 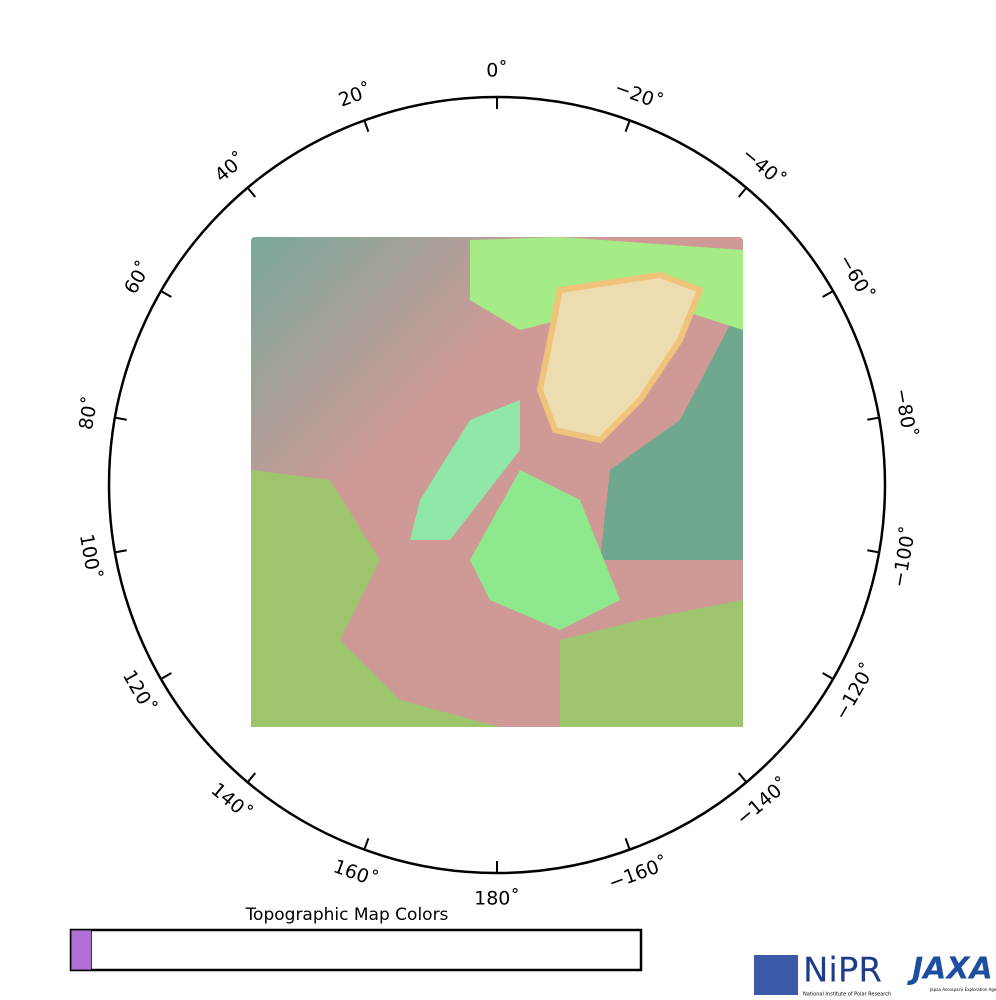 I want to click on graticule-label: −60˚, so click(x=856, y=278).